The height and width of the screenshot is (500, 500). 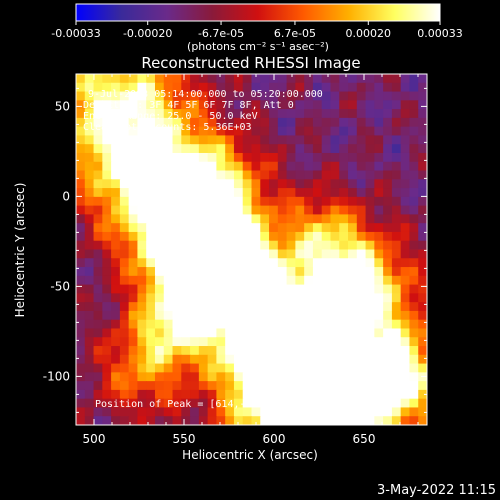 I want to click on colorbar-tick-label: 0.00033, so click(x=440, y=33).